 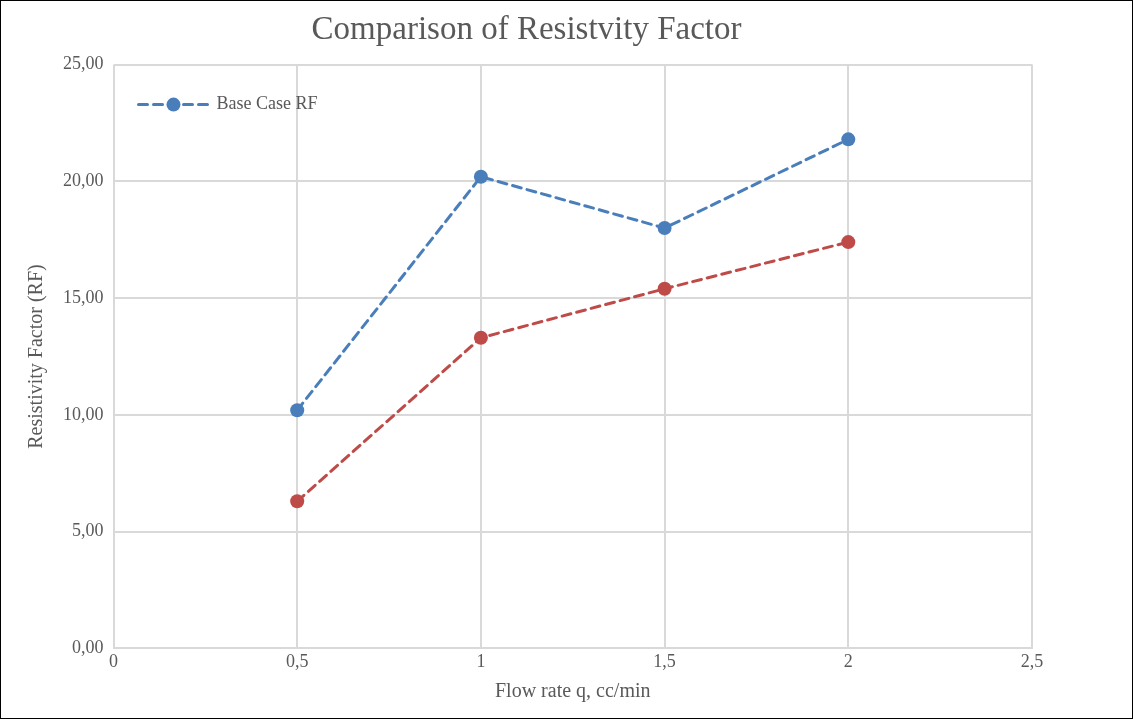 I want to click on x-axis-title: Flow rate q, cc/min, so click(x=572, y=691).